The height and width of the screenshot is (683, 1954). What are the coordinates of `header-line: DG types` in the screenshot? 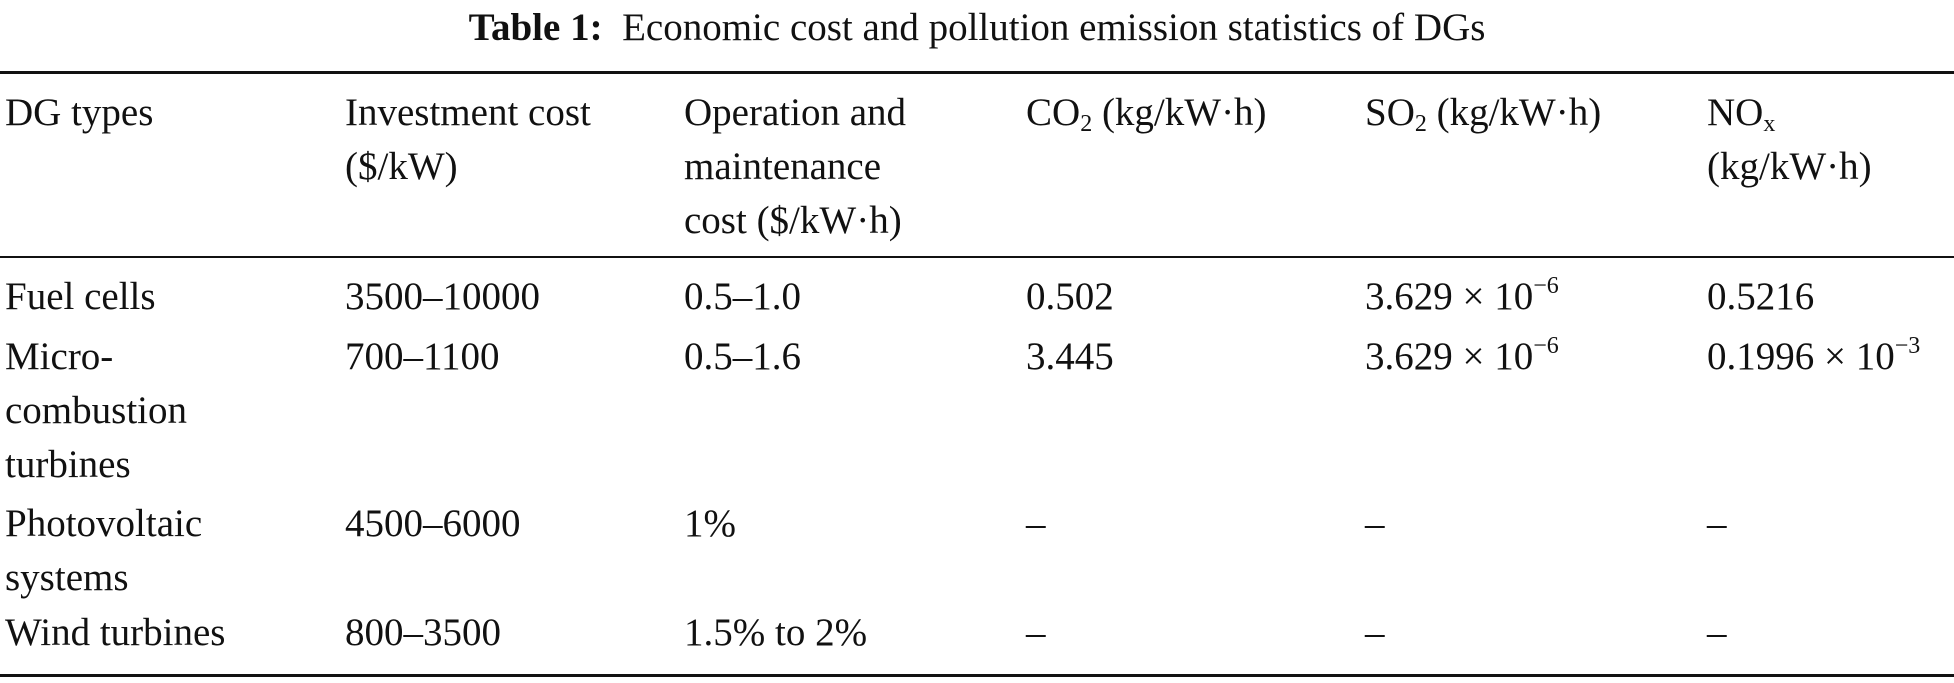 It's located at (79, 112).